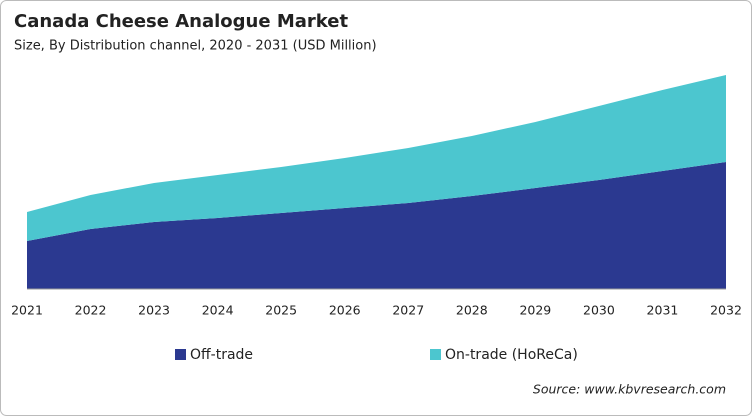 The width and height of the screenshot is (752, 416). I want to click on x-tick-label: 2030, so click(599, 310).